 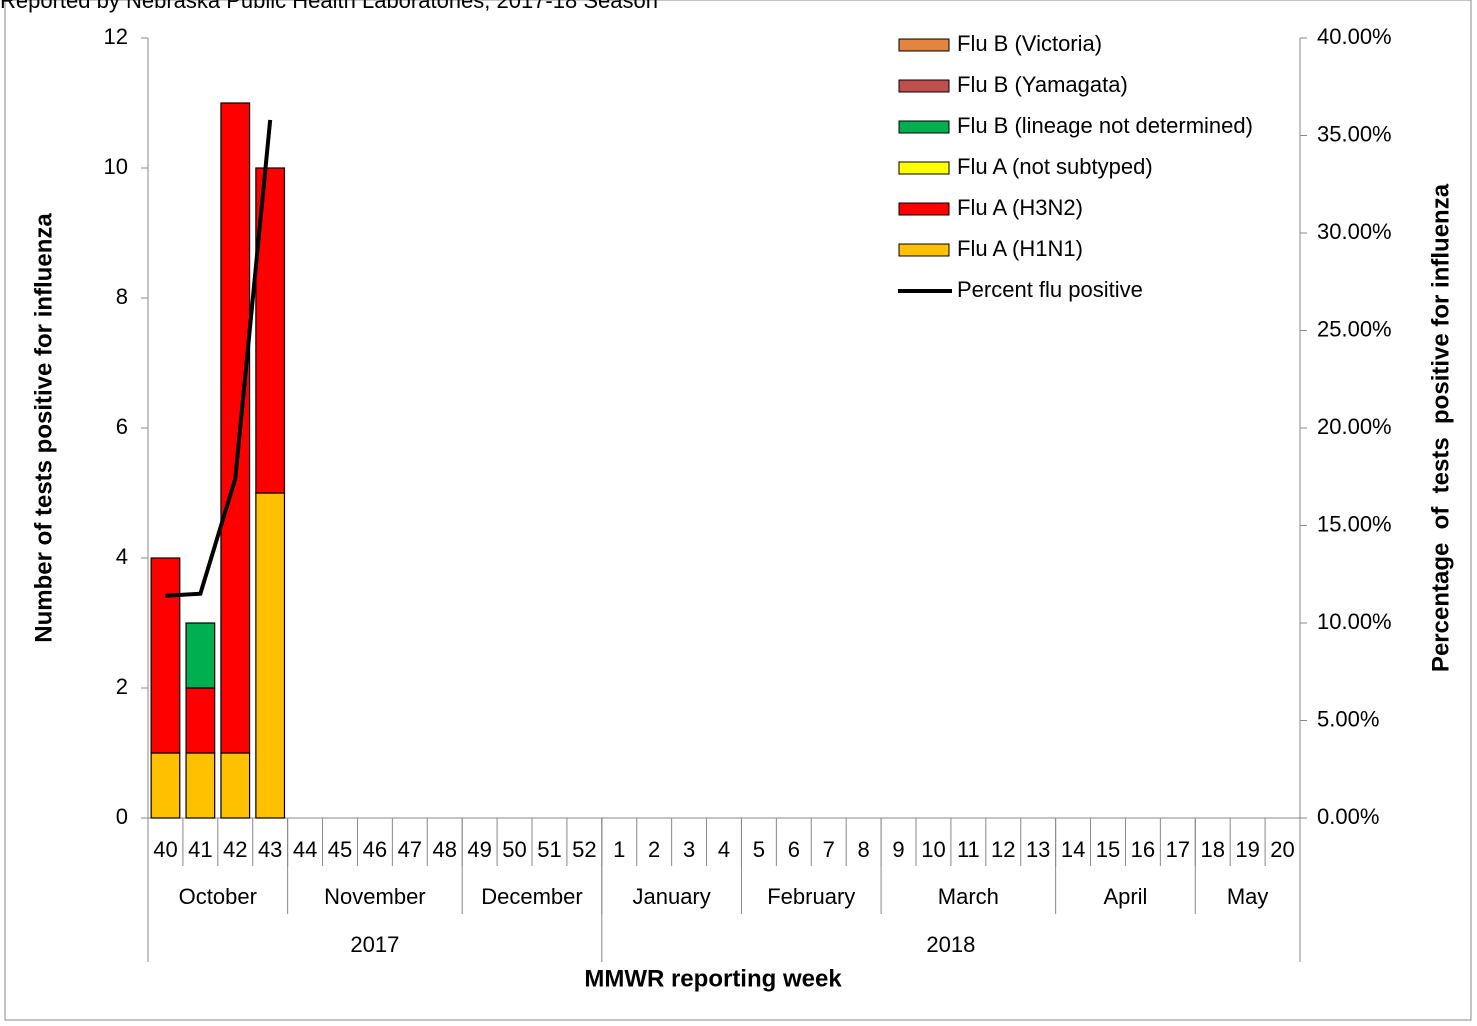 I want to click on x-tick-label: 45, so click(x=340, y=849).